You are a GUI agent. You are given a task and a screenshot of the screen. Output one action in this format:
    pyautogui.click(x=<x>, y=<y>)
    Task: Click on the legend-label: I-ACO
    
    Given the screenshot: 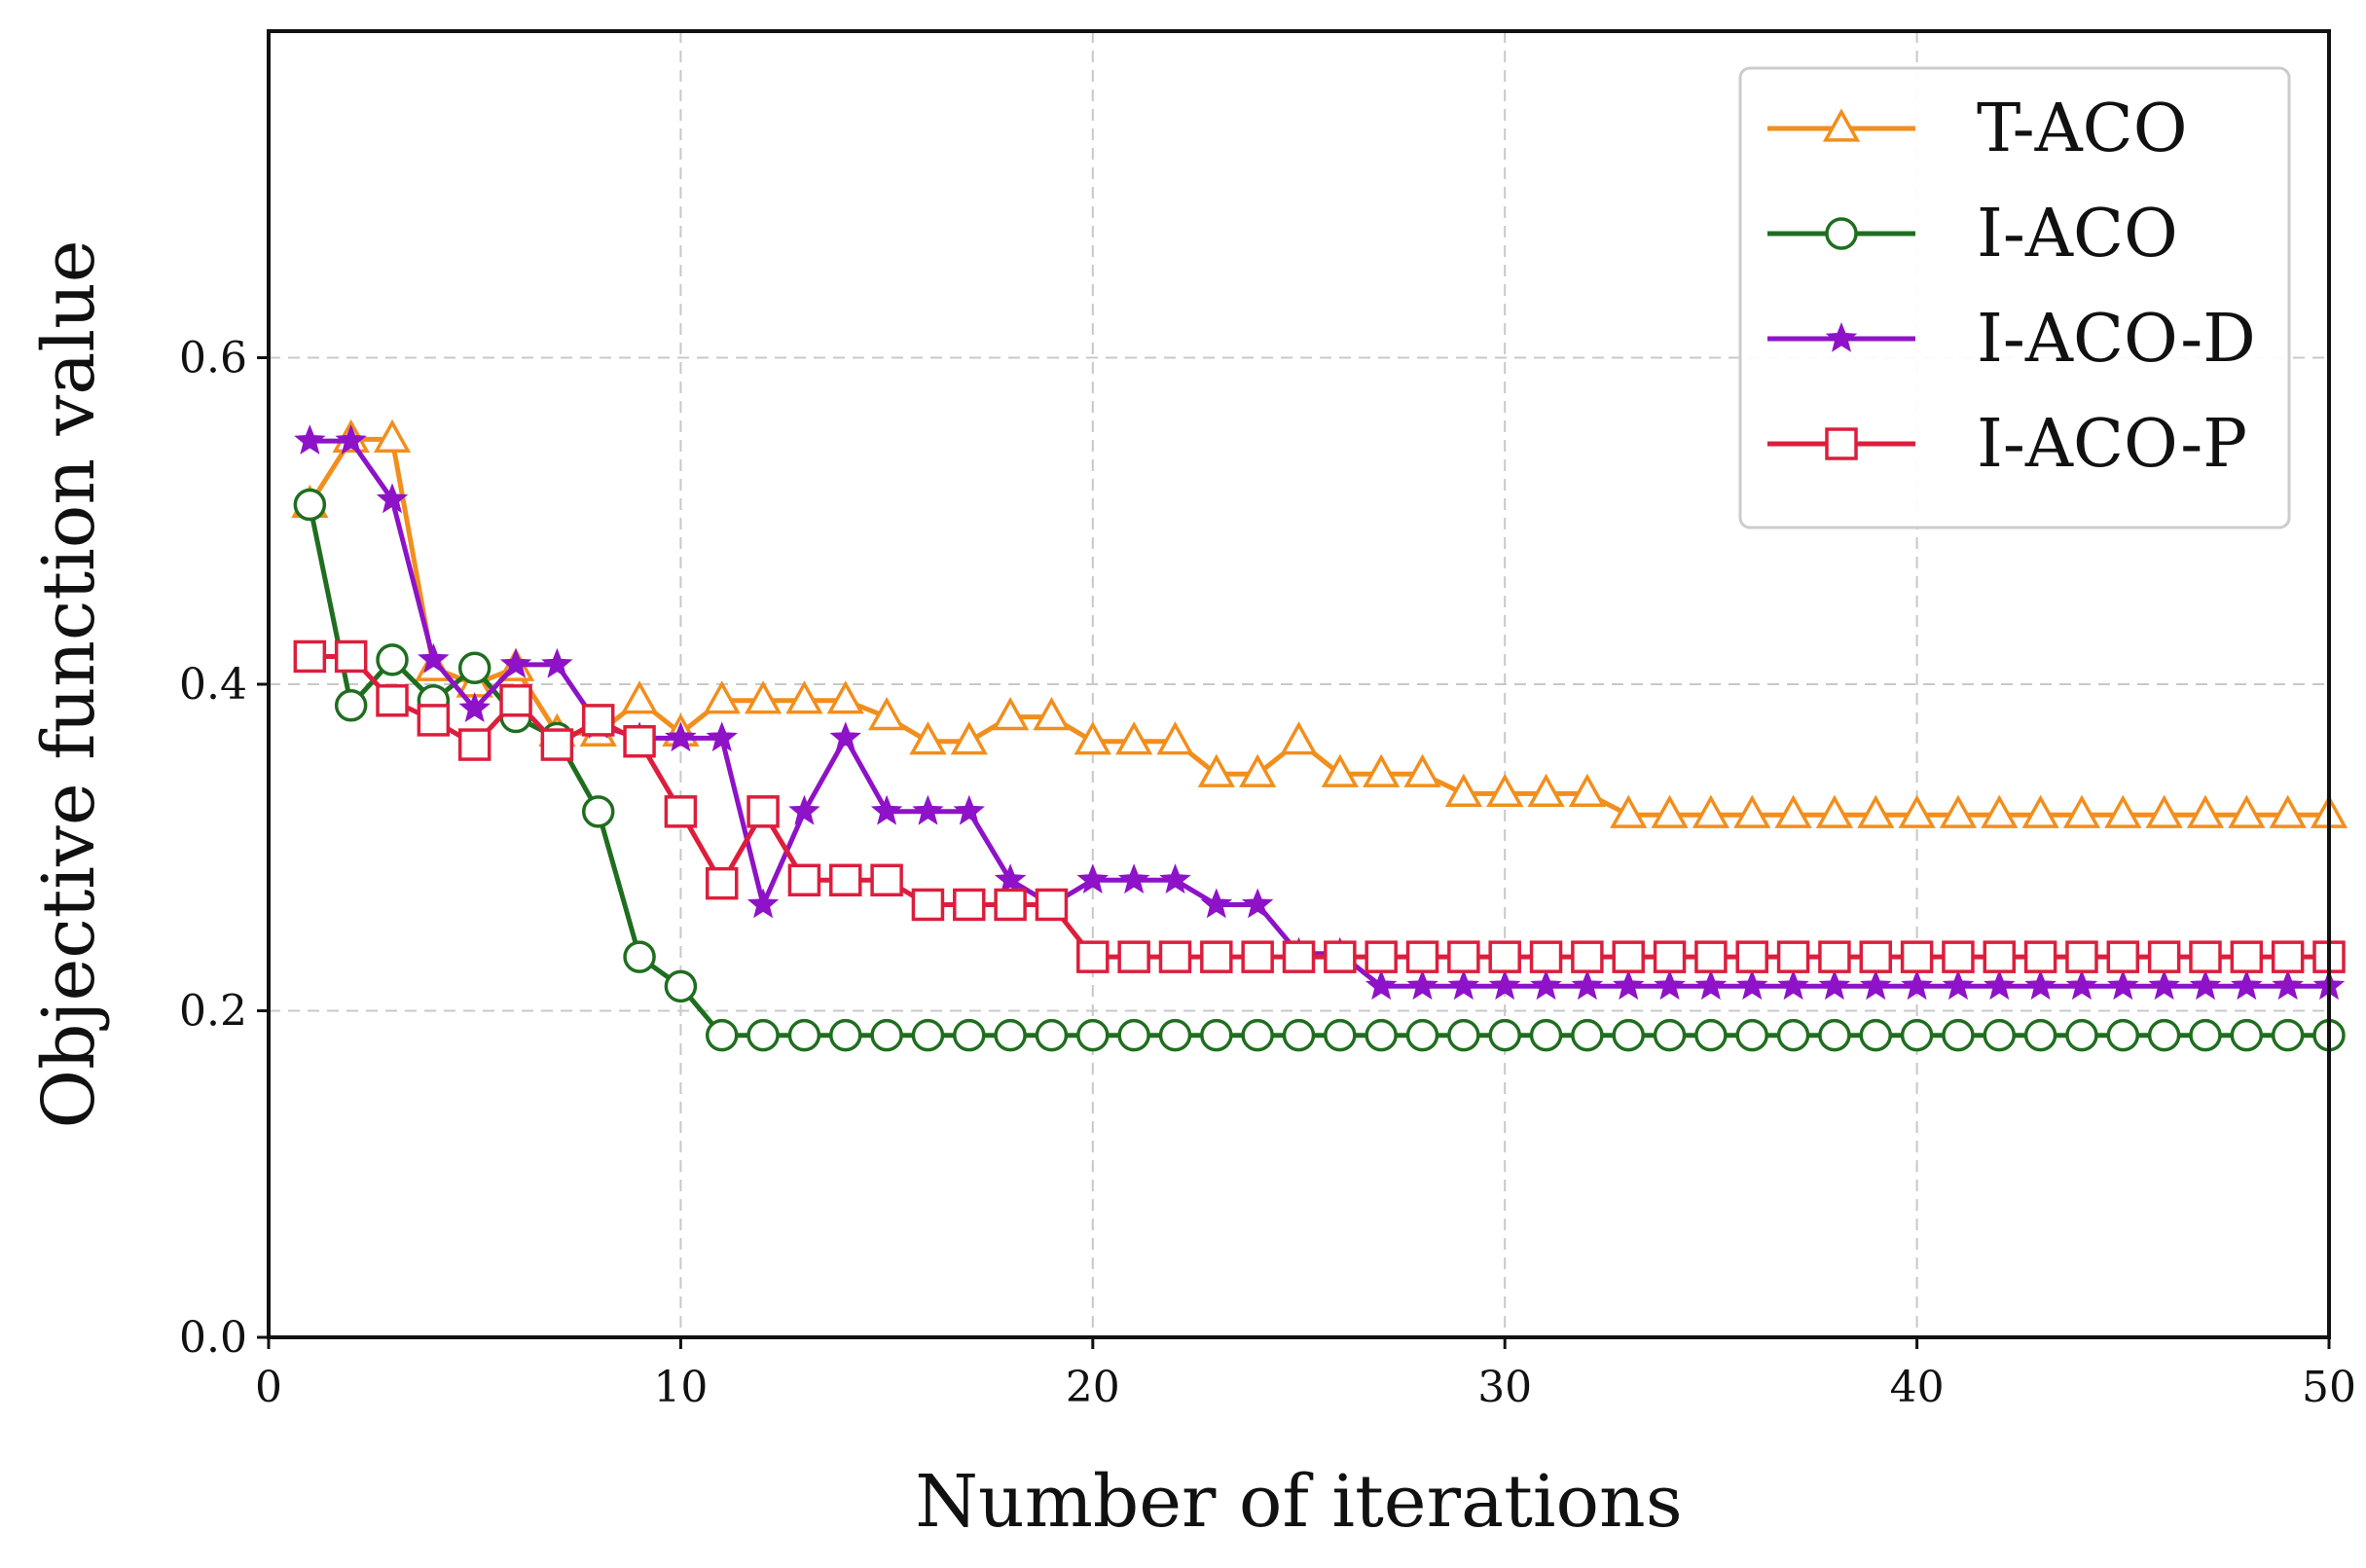 What is the action you would take?
    pyautogui.click(x=2077, y=234)
    